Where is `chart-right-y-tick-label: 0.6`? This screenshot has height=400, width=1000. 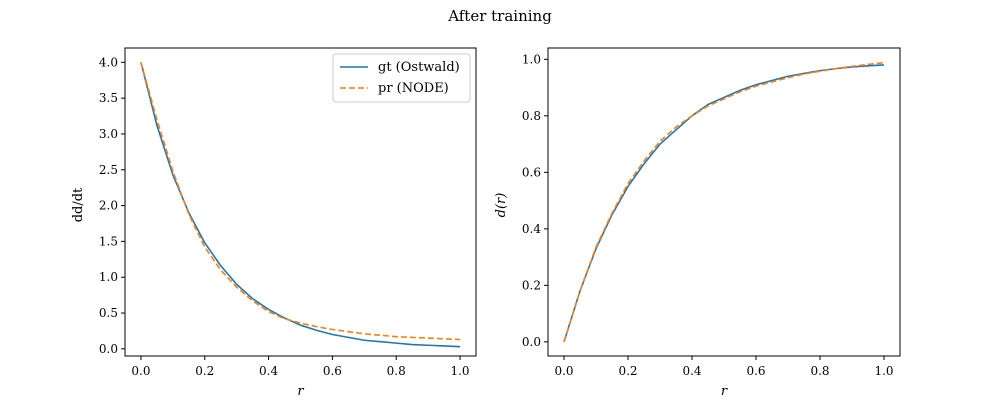 chart-right-y-tick-label: 0.6 is located at coordinates (531, 172).